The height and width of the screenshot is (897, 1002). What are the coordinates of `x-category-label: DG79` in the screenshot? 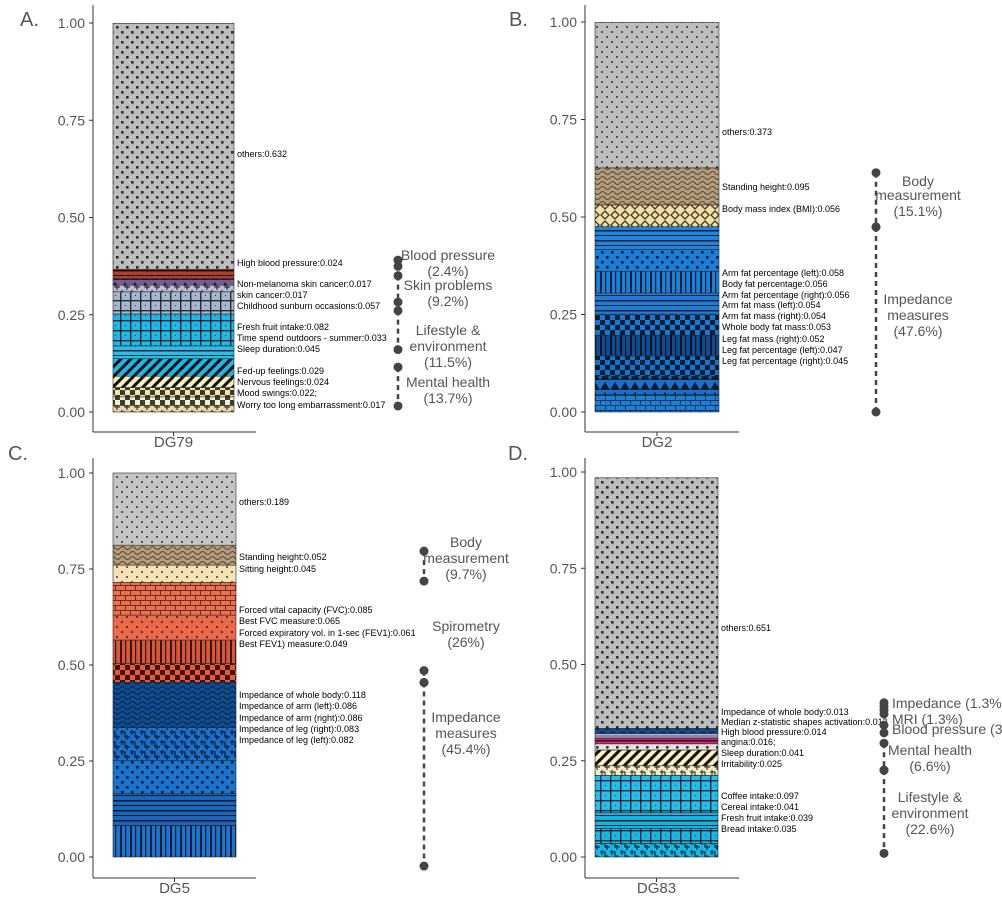 It's located at (173, 442).